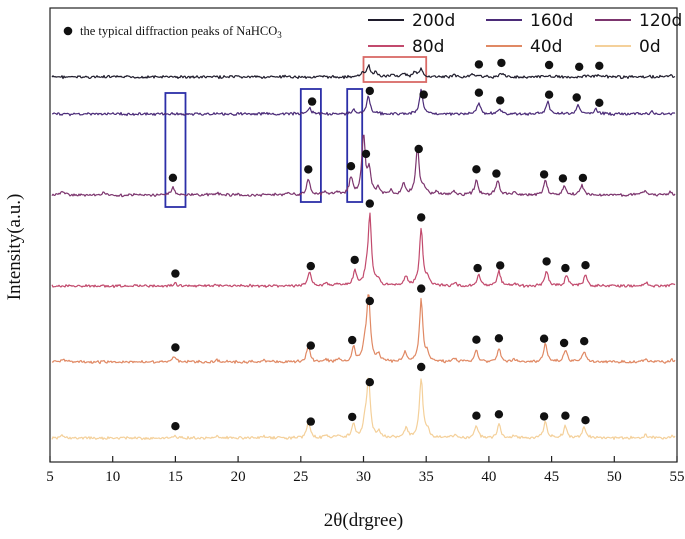 This screenshot has width=685, height=539. I want to click on x-tick-label: 5, so click(50, 477).